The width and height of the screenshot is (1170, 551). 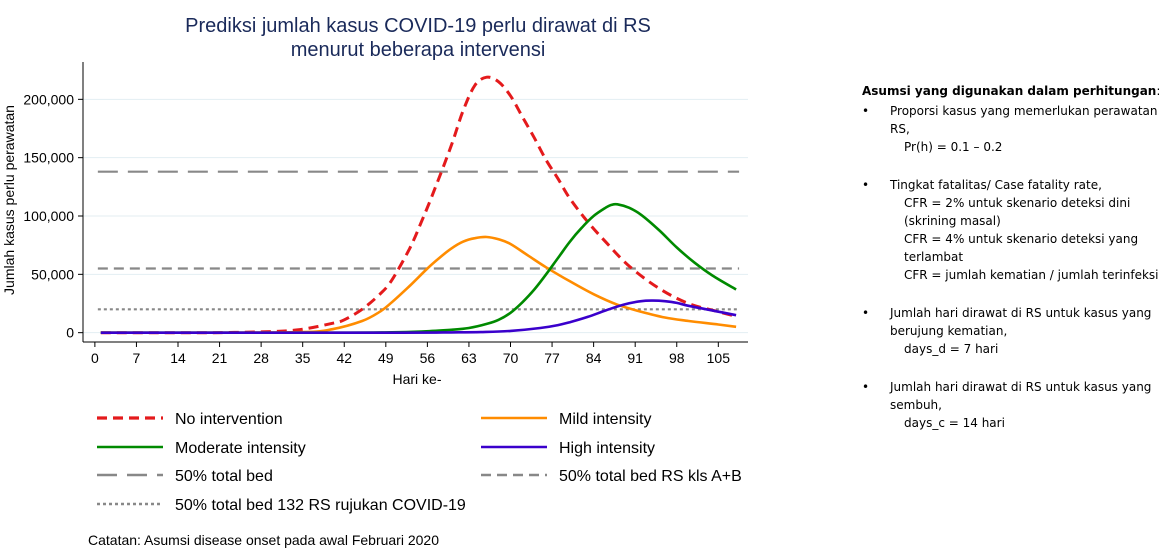 What do you see at coordinates (220, 358) in the screenshot?
I see `x-tick-label-3: 21` at bounding box center [220, 358].